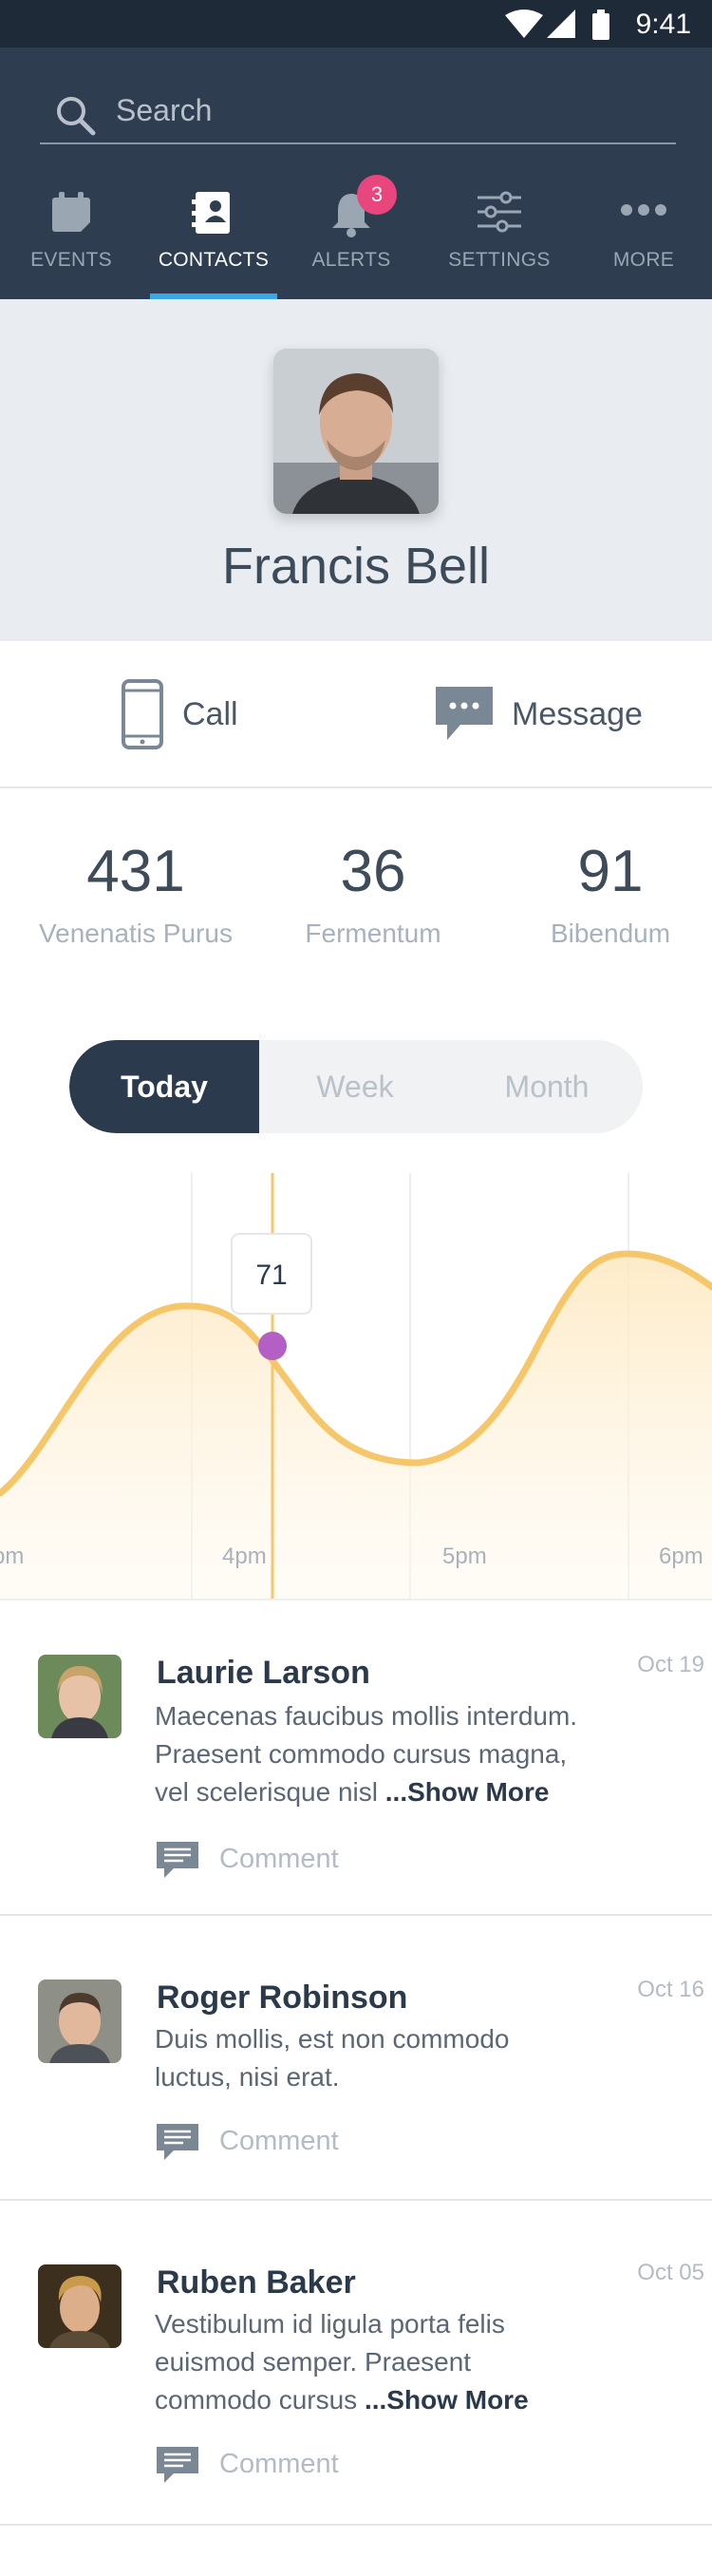 The image size is (712, 2576). I want to click on tab-label: CONTACTS, so click(214, 260).